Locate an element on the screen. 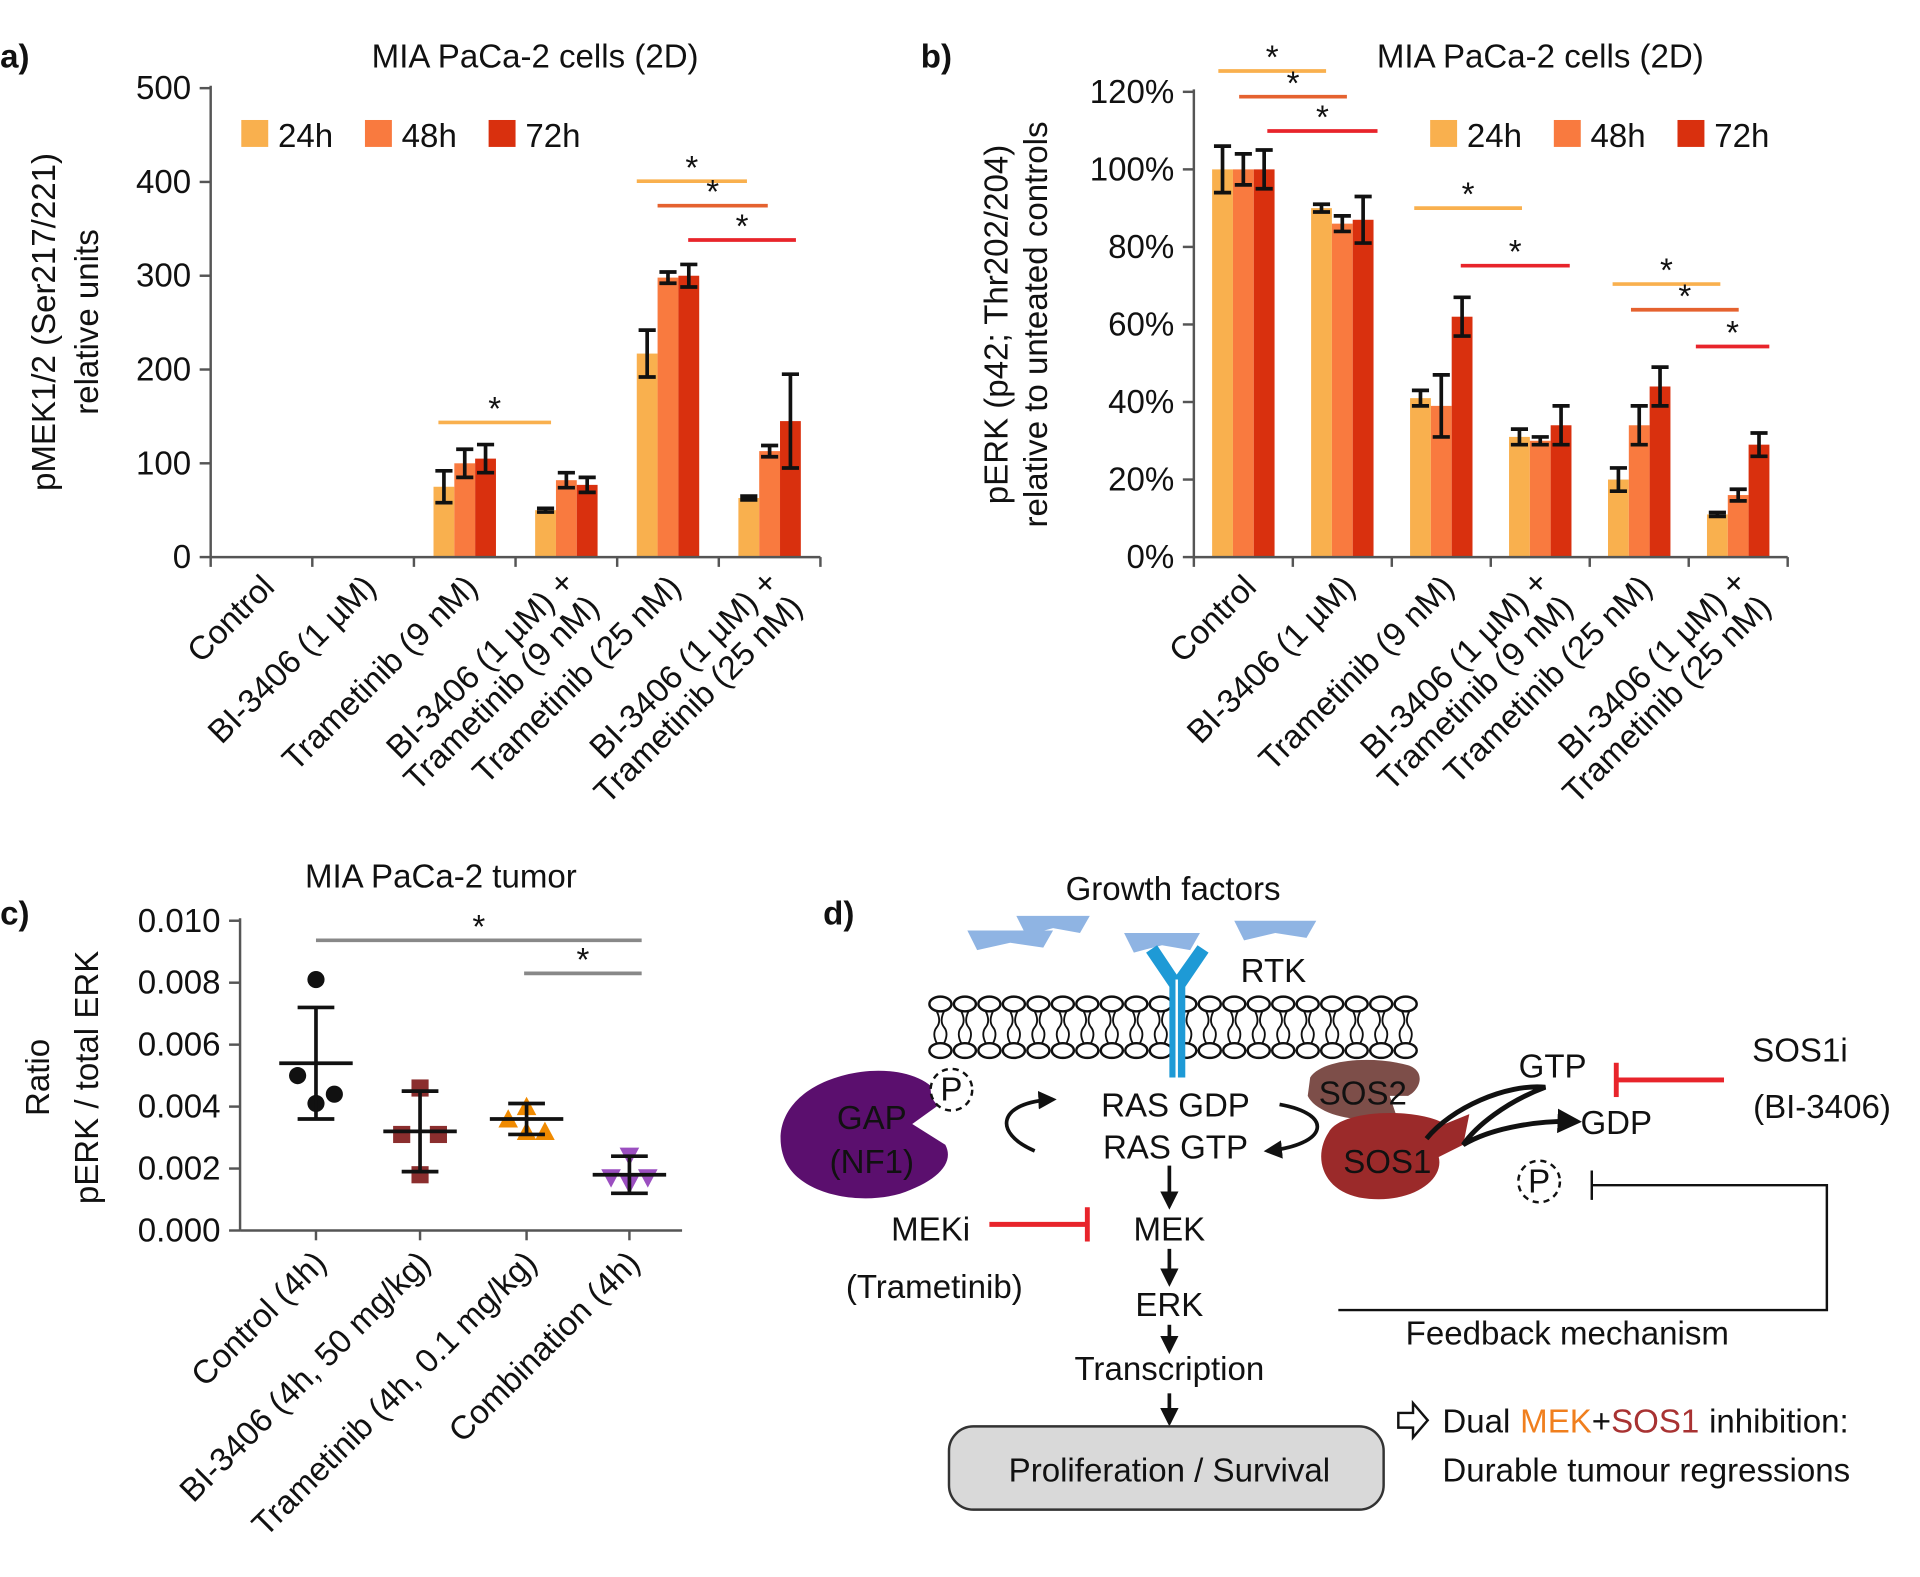  receptor-label: RTK is located at coordinates (1274, 971).